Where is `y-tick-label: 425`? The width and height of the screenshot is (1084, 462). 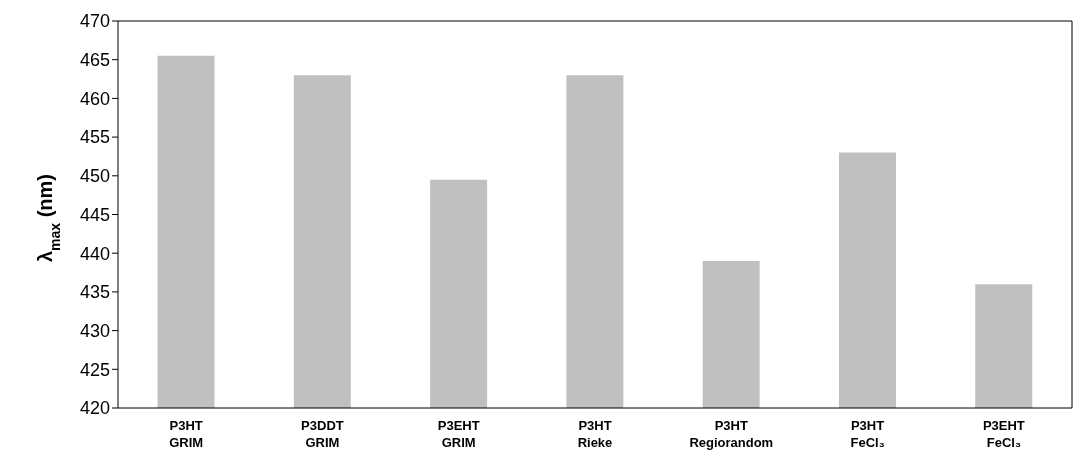
y-tick-label: 425 is located at coordinates (94, 369).